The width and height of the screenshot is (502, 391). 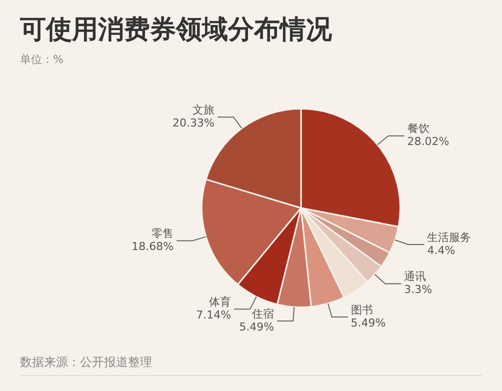 What do you see at coordinates (203, 109) in the screenshot?
I see `slice-label: 文旅` at bounding box center [203, 109].